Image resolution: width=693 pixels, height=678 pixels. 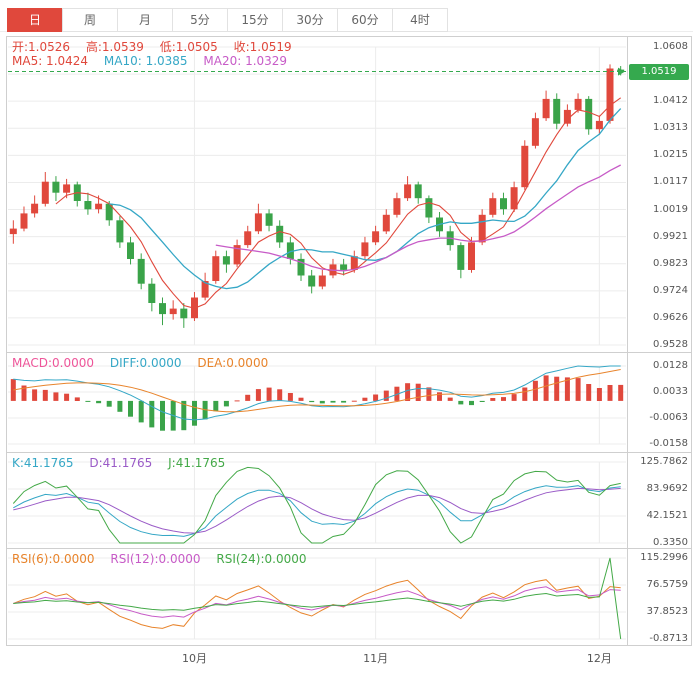 What do you see at coordinates (145, 61) in the screenshot?
I see `ma10-value: MA10: 1.0385` at bounding box center [145, 61].